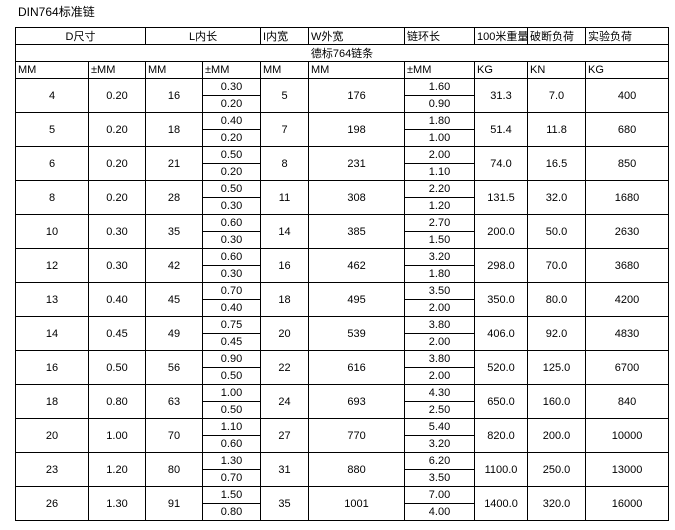 This screenshot has width=675, height=530. Describe the element at coordinates (117, 503) in the screenshot. I see `cell-d-tolerance: 1.30` at that location.